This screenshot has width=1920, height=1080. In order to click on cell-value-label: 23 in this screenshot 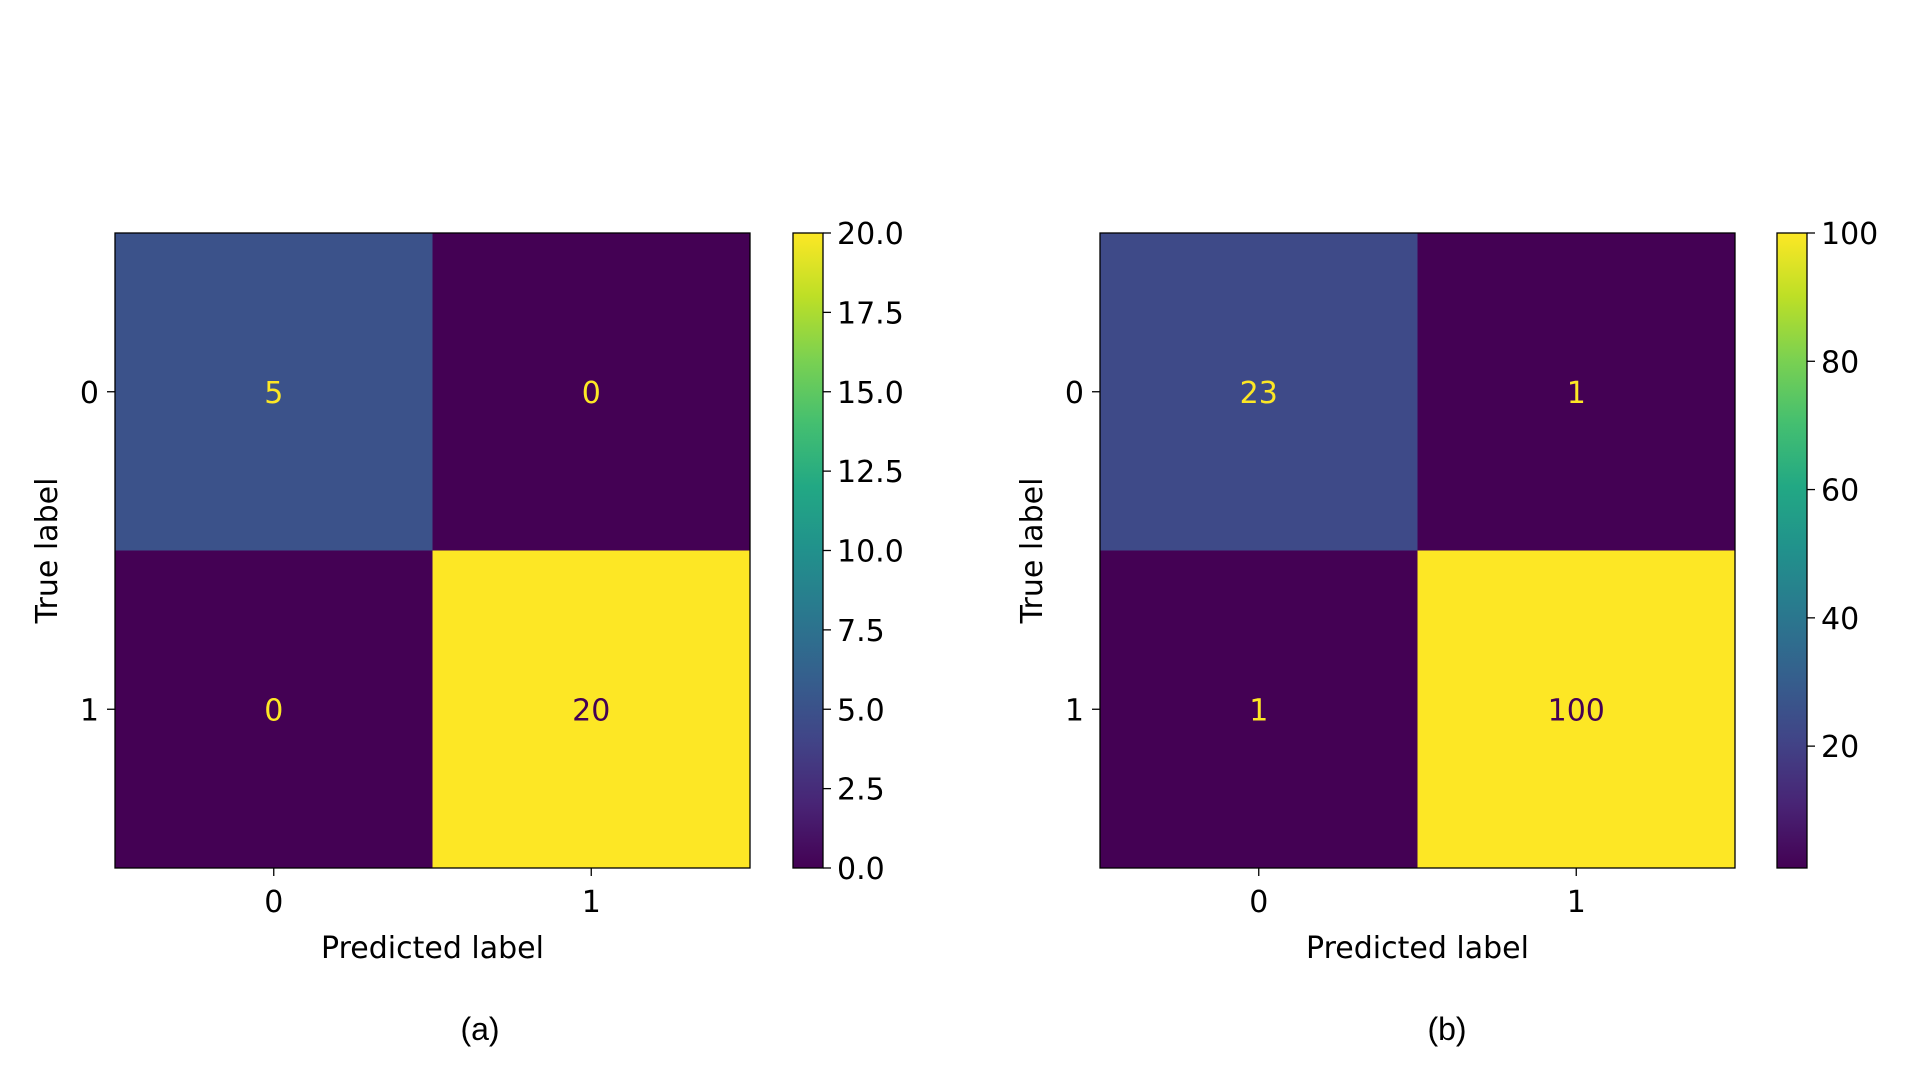, I will do `click(1259, 393)`.